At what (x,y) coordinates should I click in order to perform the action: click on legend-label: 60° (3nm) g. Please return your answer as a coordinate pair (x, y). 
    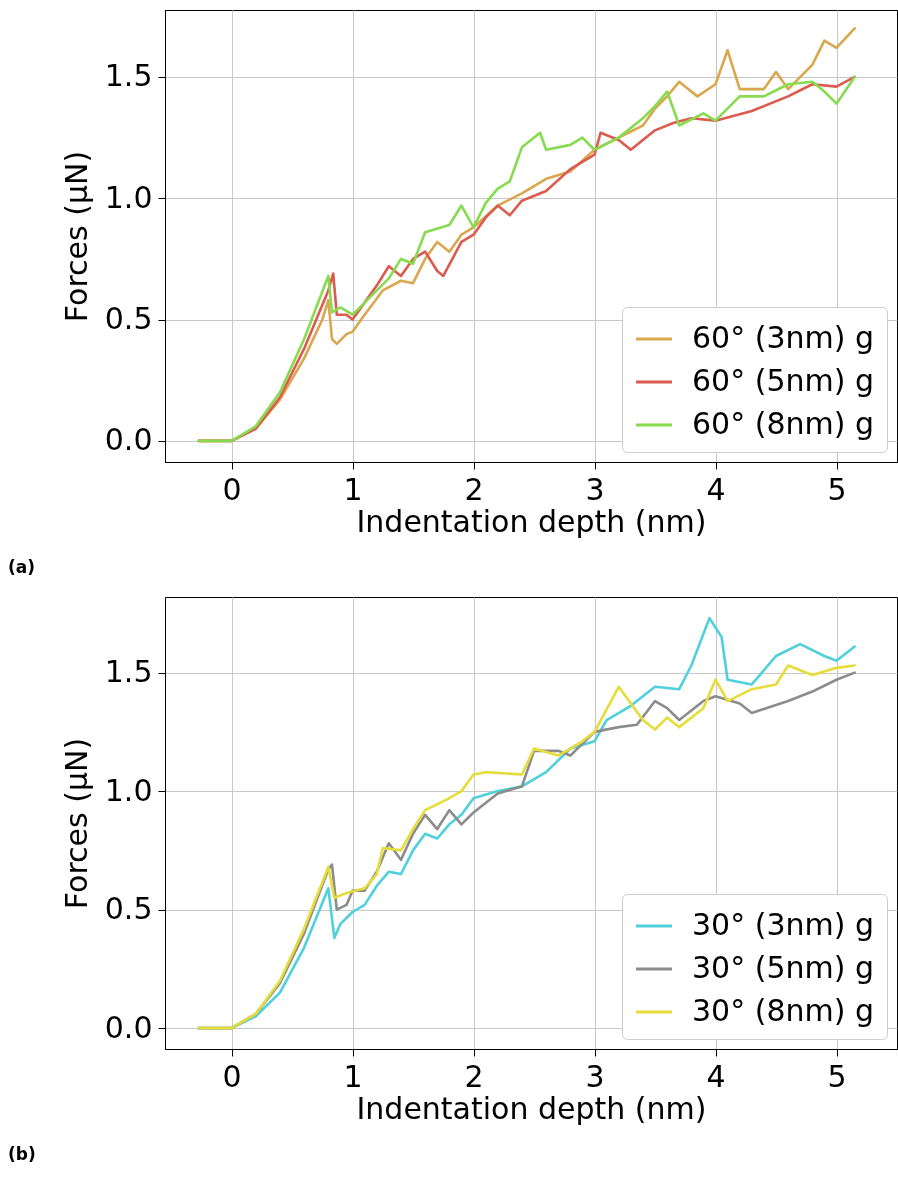
    Looking at the image, I should click on (783, 337).